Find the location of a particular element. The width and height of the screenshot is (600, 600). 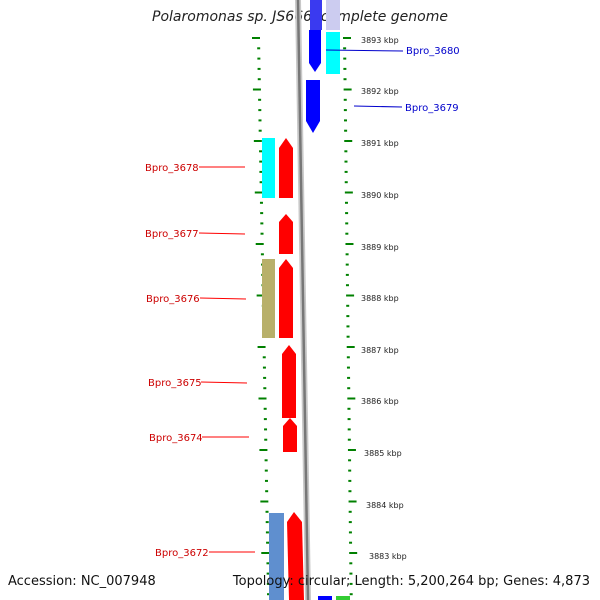

kbp-label: 3892 kbp is located at coordinates (380, 91).